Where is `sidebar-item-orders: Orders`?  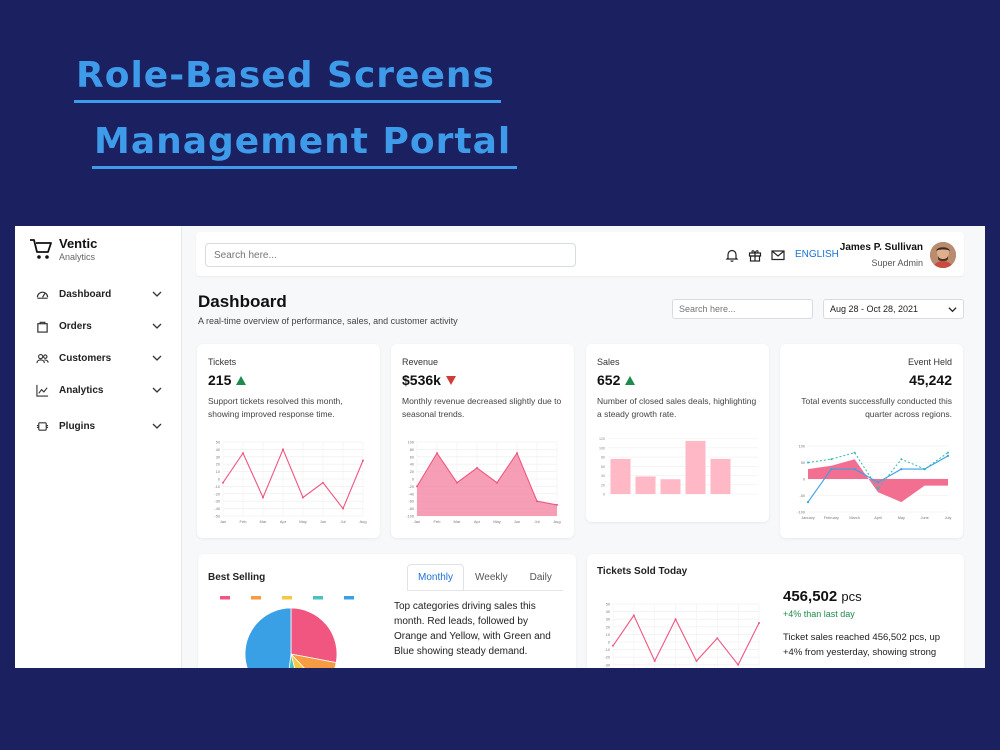 sidebar-item-orders: Orders is located at coordinates (98, 326).